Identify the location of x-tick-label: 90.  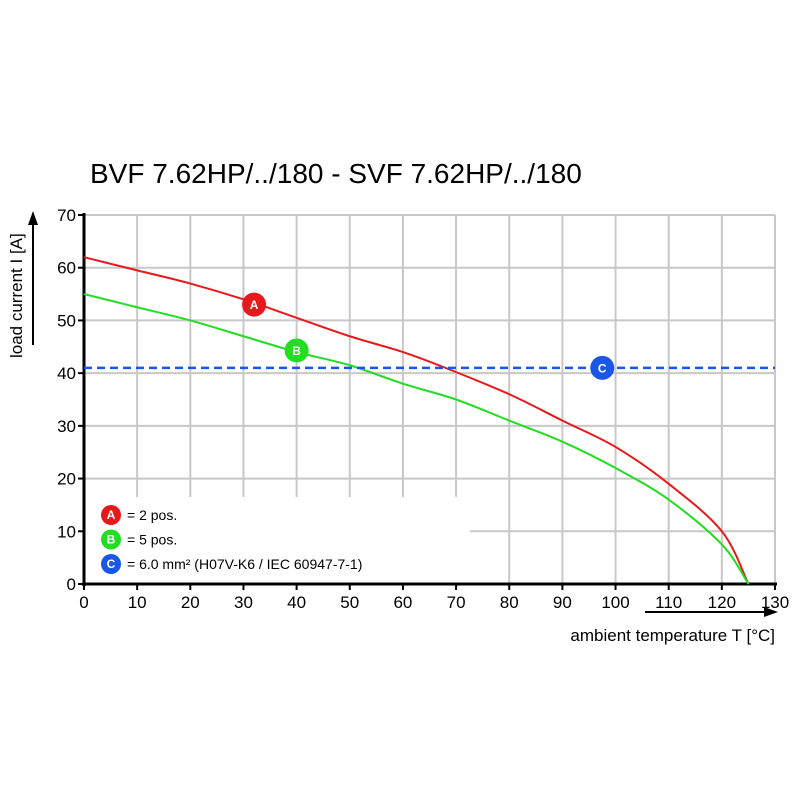
(562, 602).